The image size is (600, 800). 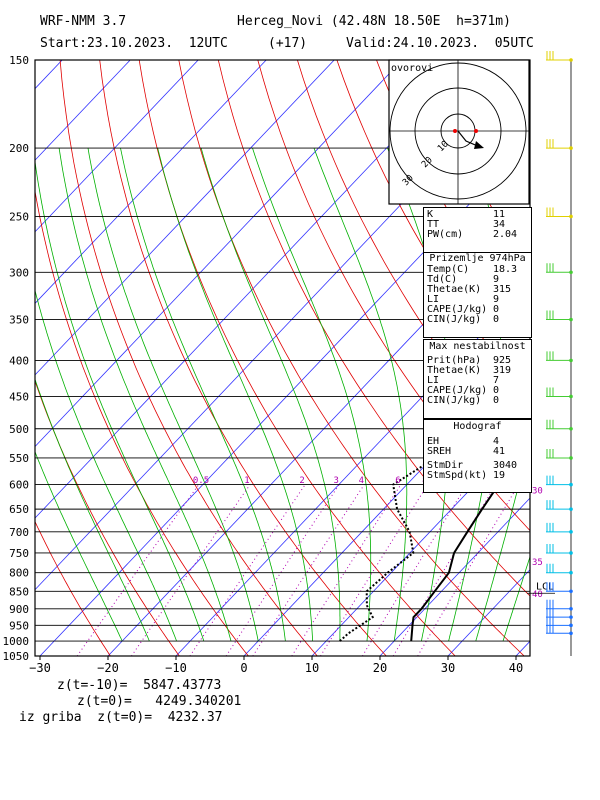 I want to click on pressure-tick-label: 600, so click(x=19, y=485).